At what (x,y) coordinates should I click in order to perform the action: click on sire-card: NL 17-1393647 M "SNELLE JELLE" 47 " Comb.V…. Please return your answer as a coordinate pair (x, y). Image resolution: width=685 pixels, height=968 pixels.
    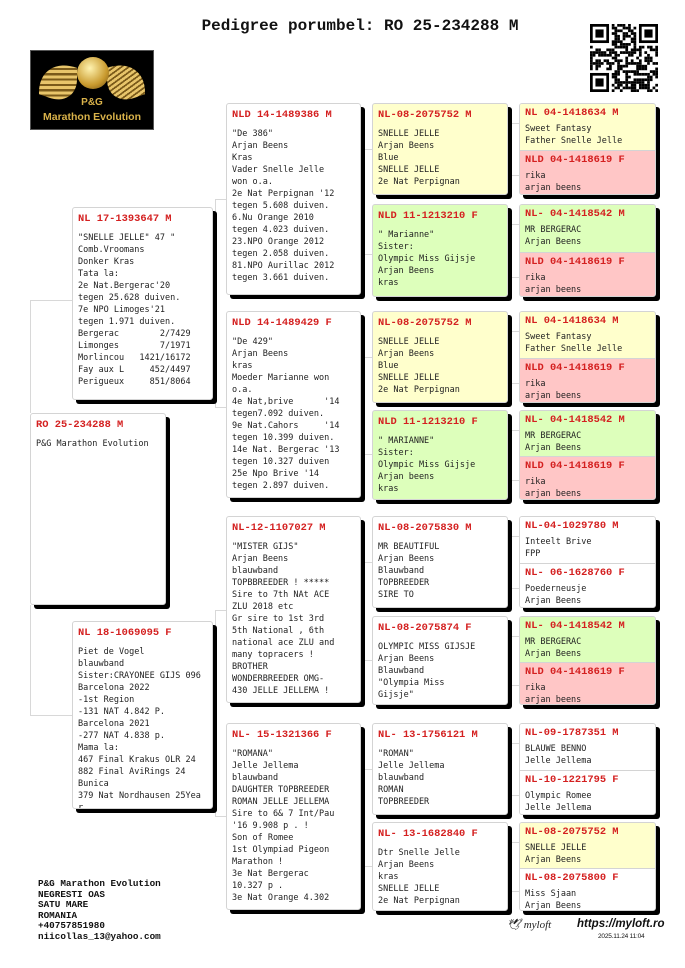
    Looking at the image, I should click on (142, 303).